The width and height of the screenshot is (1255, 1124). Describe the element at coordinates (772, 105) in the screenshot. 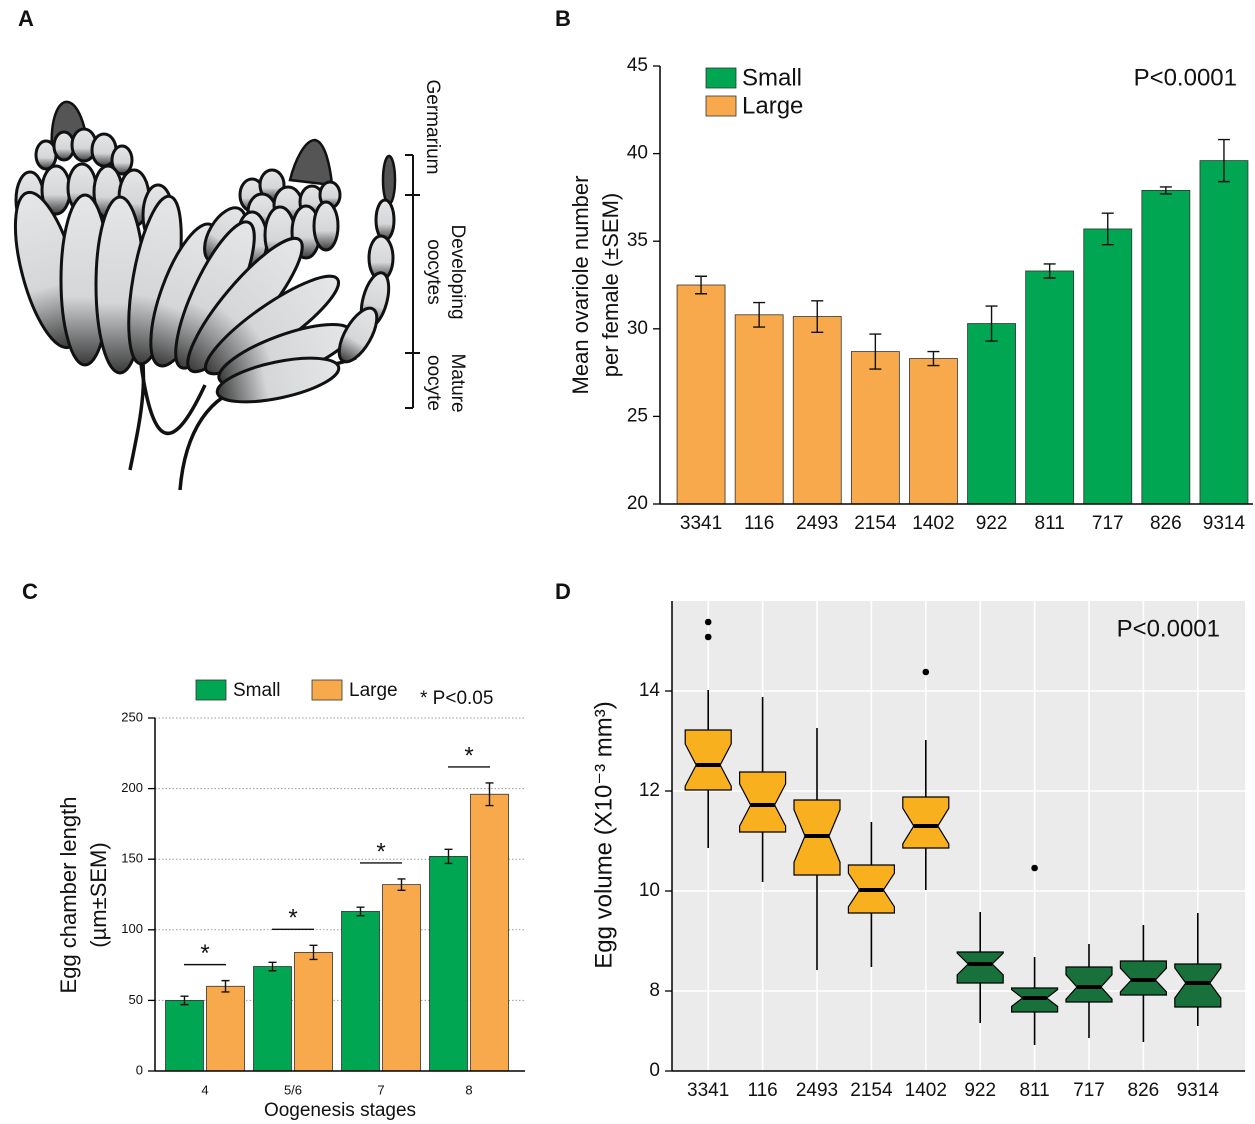

I see `legend-label: Large` at that location.